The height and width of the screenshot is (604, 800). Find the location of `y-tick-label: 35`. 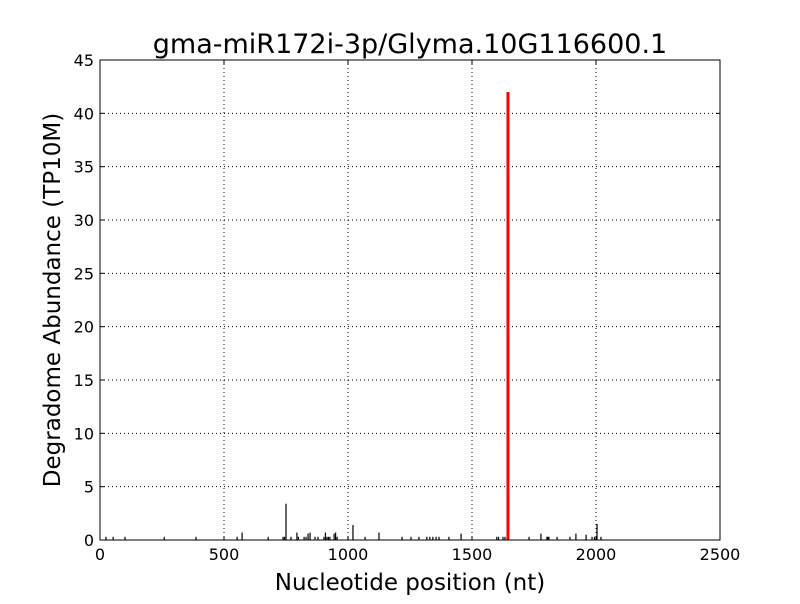

y-tick-label: 35 is located at coordinates (84, 167).